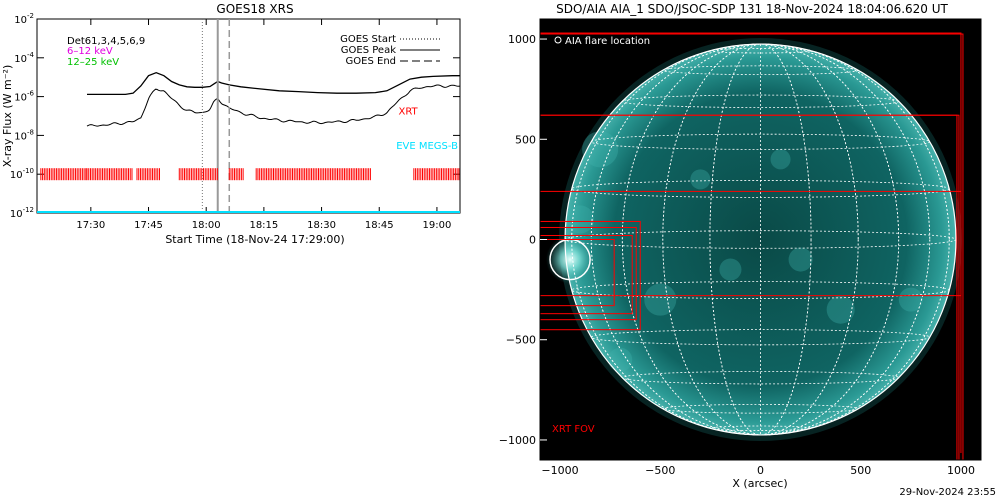  What do you see at coordinates (607, 41) in the screenshot?
I see `flare-legend-label: AIA flare location` at bounding box center [607, 41].